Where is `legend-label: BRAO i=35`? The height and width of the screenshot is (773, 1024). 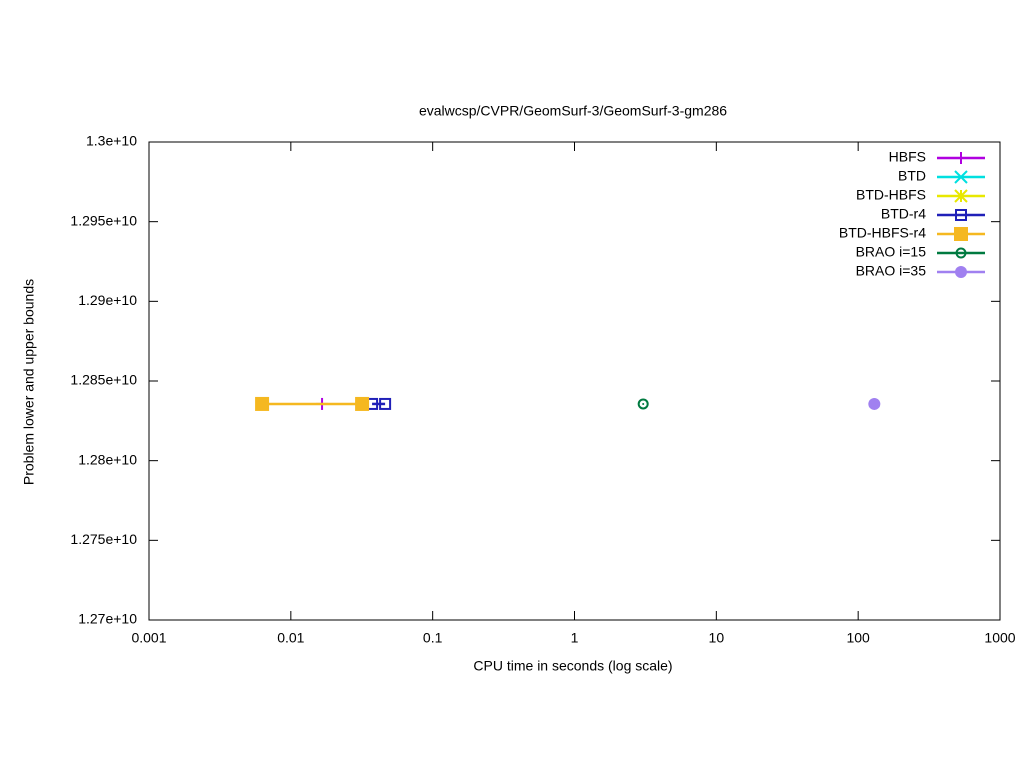 legend-label: BRAO i=35 is located at coordinates (891, 271).